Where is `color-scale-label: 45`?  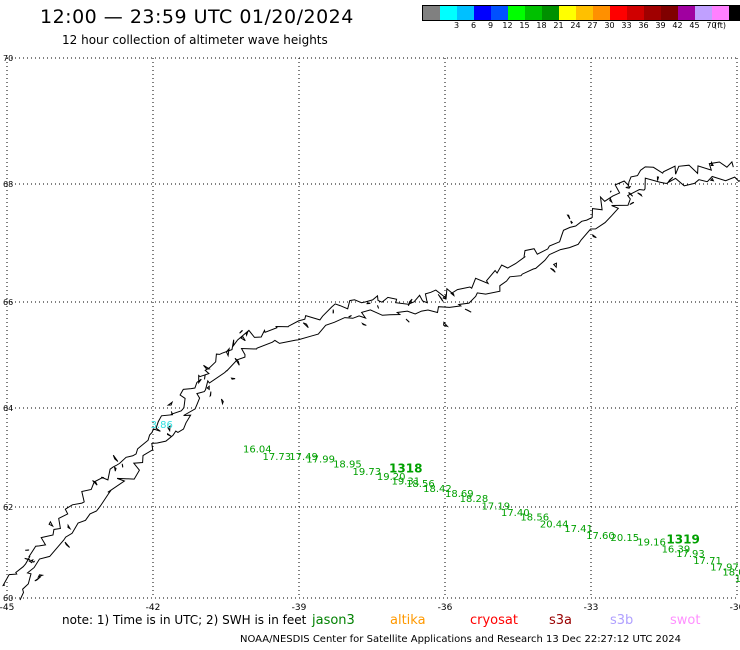 color-scale-label: 45 is located at coordinates (694, 25).